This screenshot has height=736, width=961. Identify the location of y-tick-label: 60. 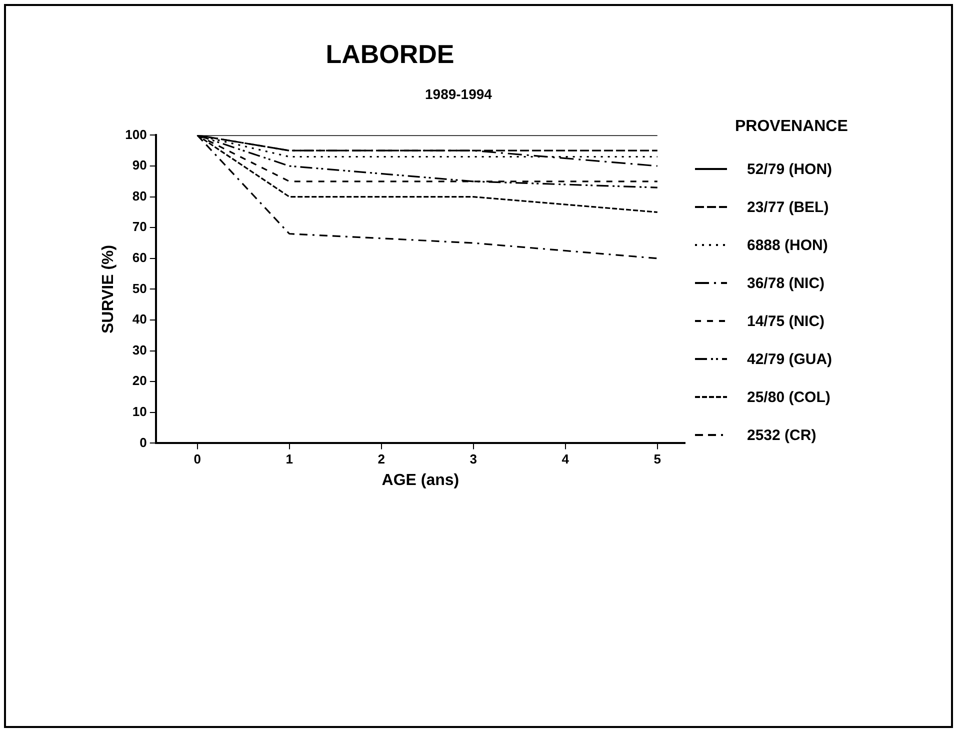
(139, 257).